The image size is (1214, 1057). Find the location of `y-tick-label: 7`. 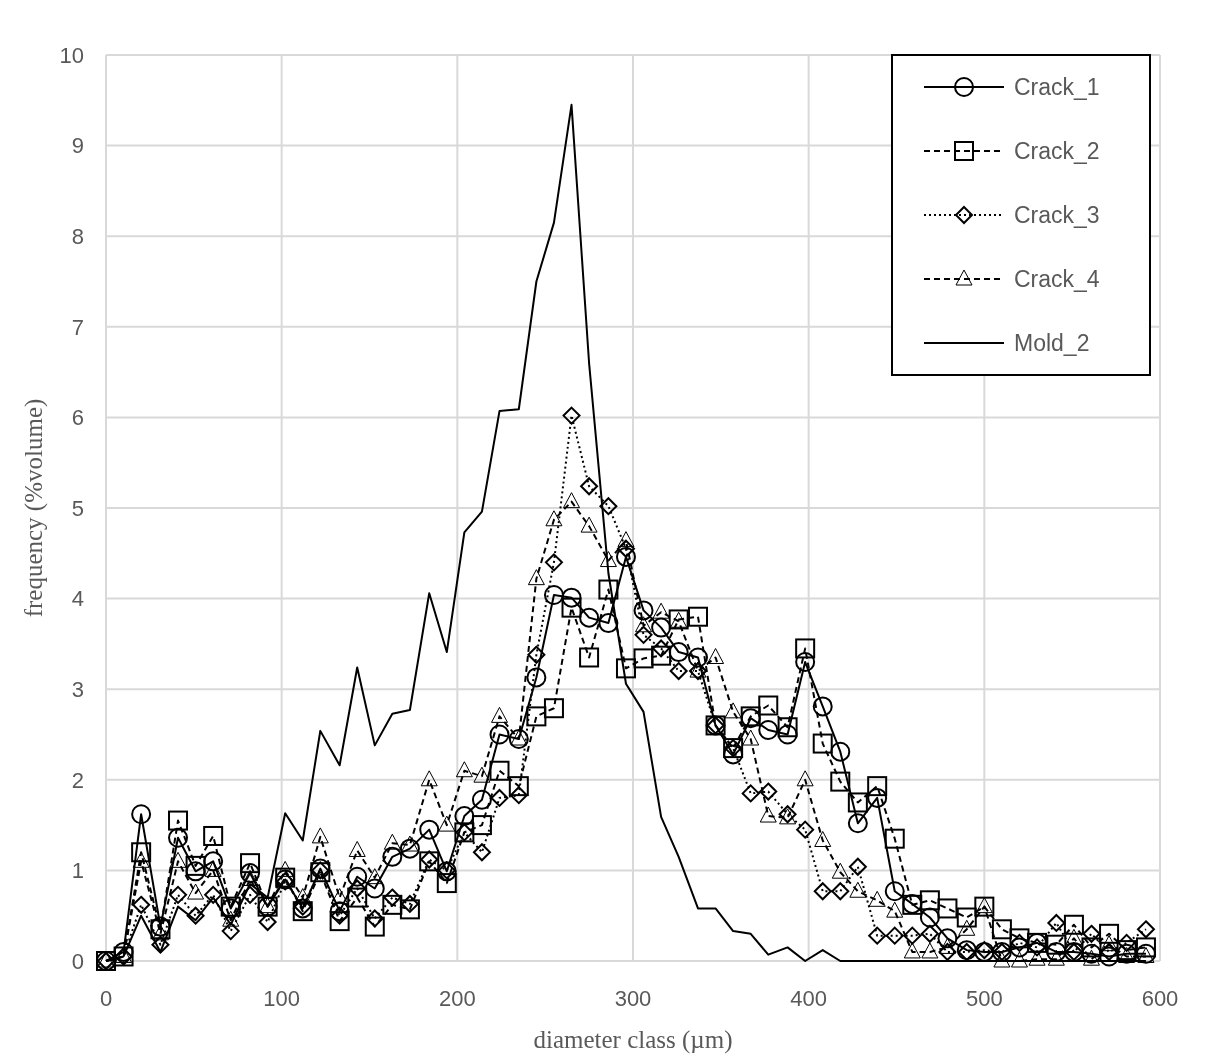

y-tick-label: 7 is located at coordinates (77, 327).